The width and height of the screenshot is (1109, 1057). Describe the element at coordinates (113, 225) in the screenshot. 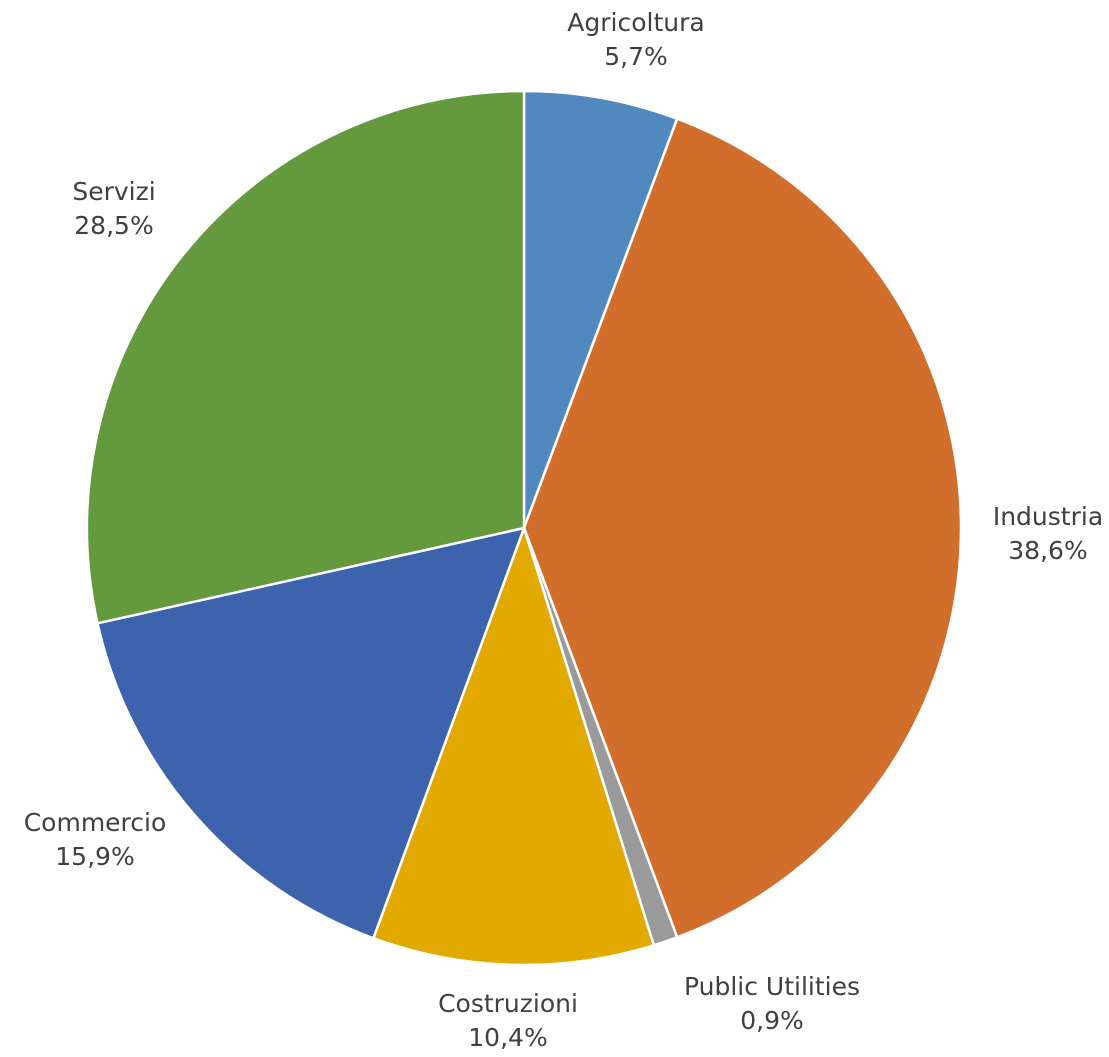

I see `slice-value-servizi: 28,5%` at that location.